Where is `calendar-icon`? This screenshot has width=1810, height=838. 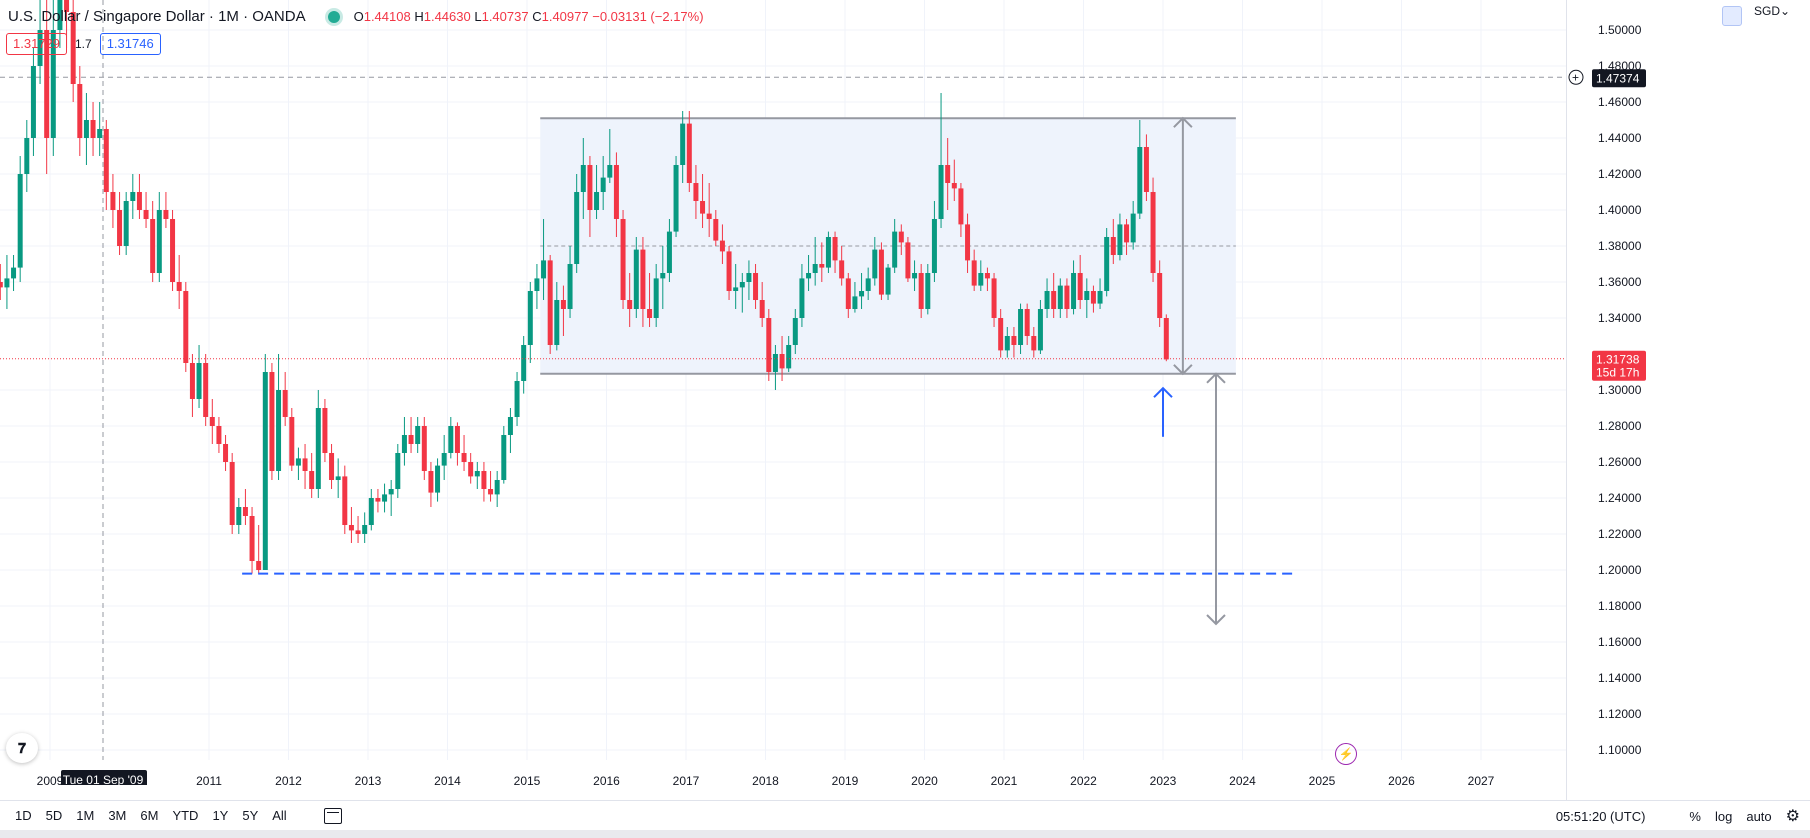
calendar-icon is located at coordinates (332, 815).